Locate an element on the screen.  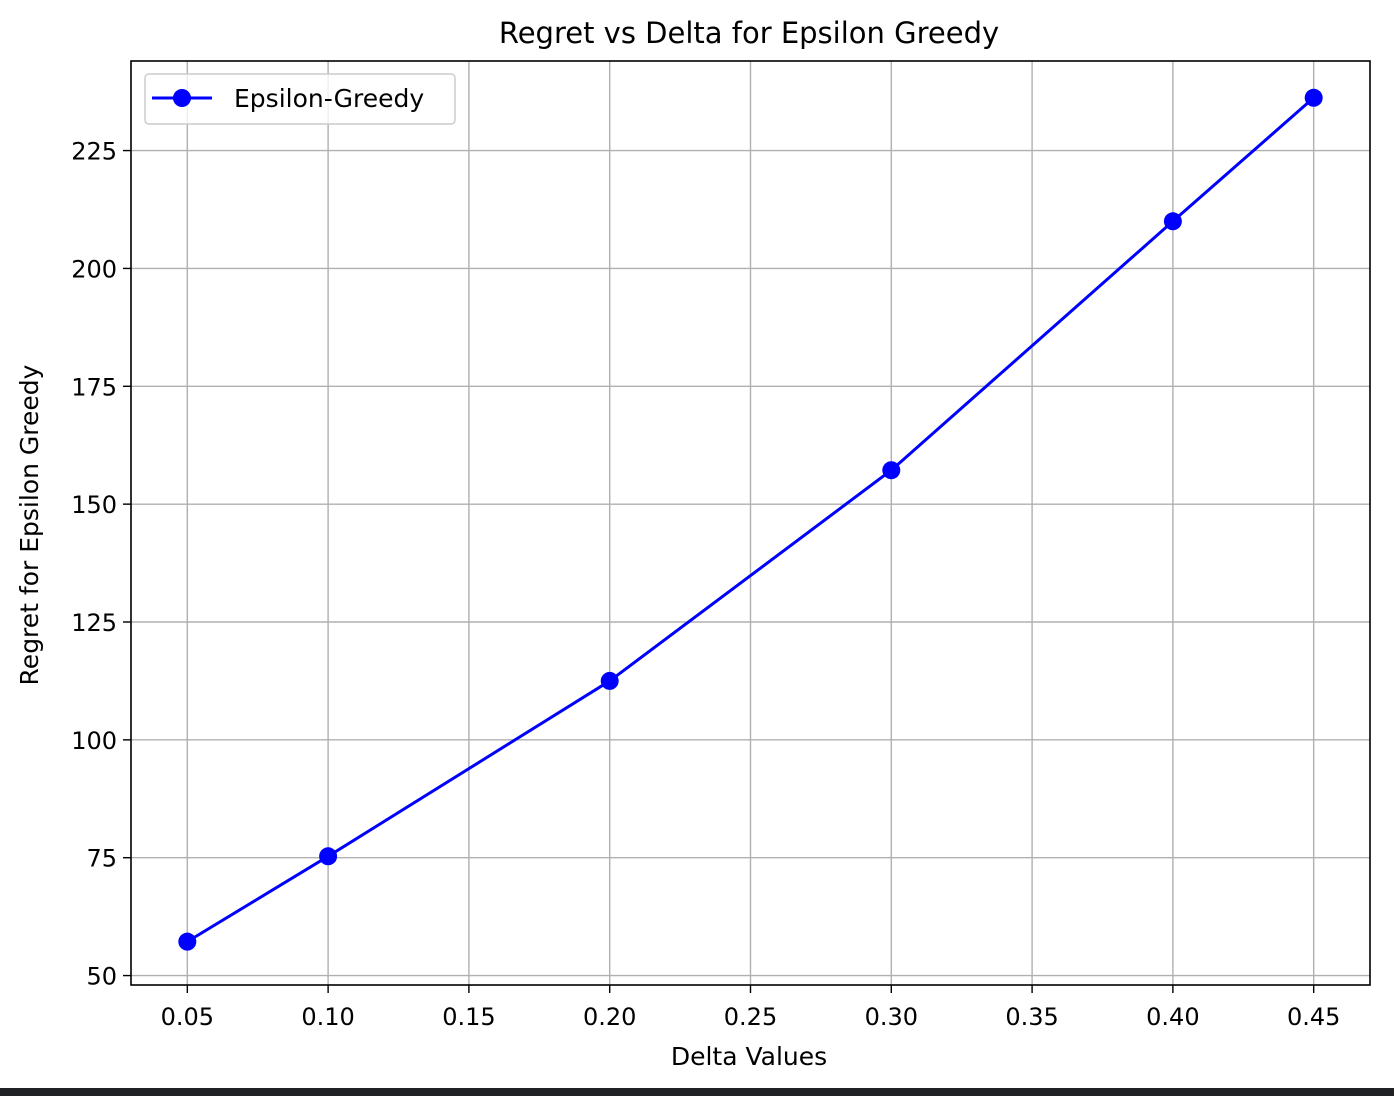
x-tick-label: 0.35 is located at coordinates (1031, 1017).